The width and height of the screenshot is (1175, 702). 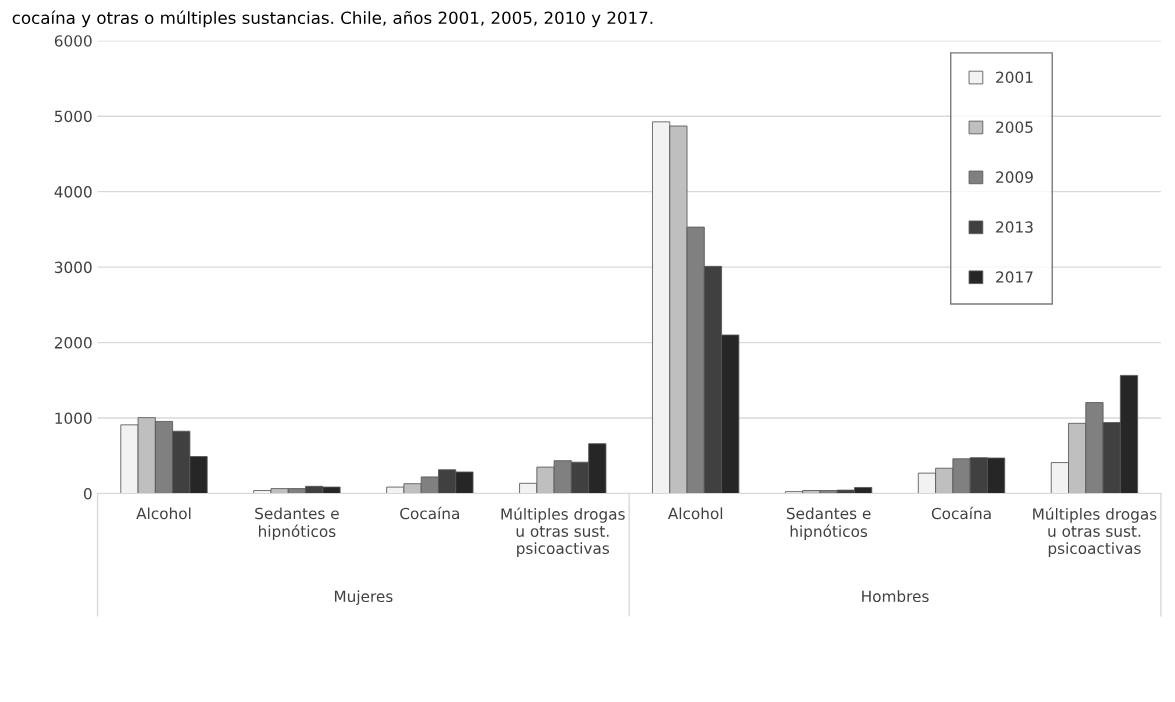 I want to click on text: Hombres, so click(x=895, y=596).